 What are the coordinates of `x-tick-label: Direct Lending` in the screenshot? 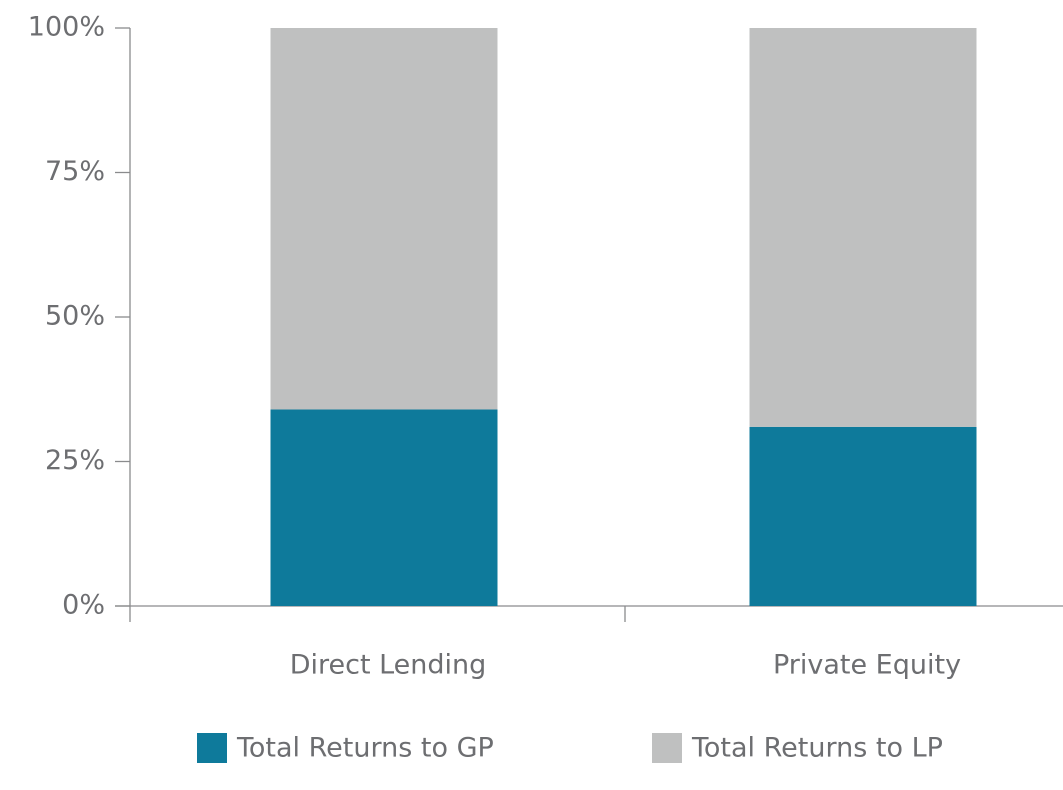 It's located at (388, 665).